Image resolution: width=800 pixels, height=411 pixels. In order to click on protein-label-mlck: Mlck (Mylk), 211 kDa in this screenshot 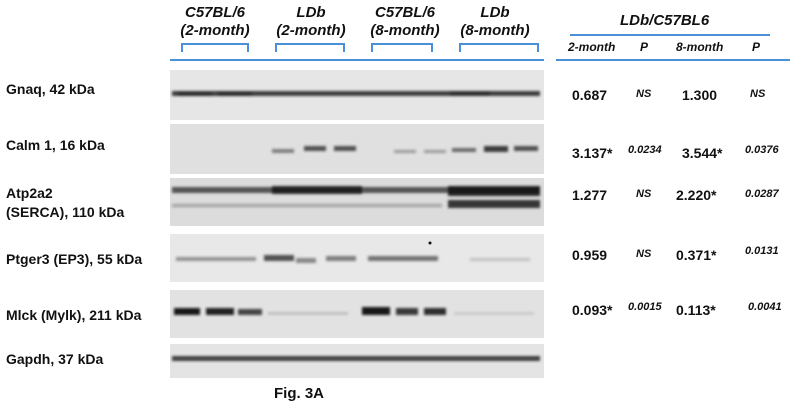, I will do `click(74, 315)`.